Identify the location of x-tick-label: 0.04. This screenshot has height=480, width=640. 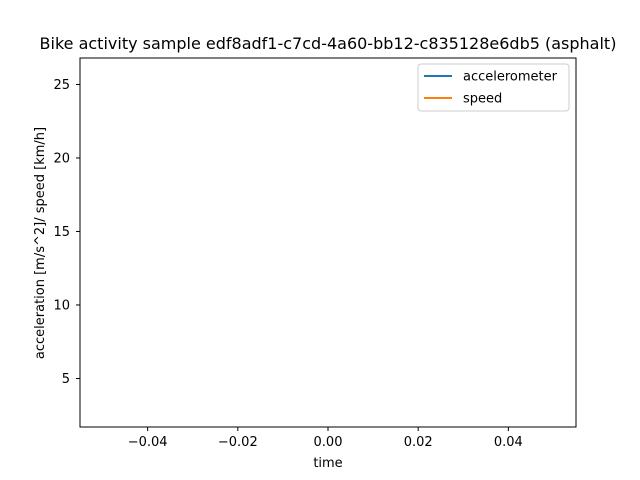
(508, 442).